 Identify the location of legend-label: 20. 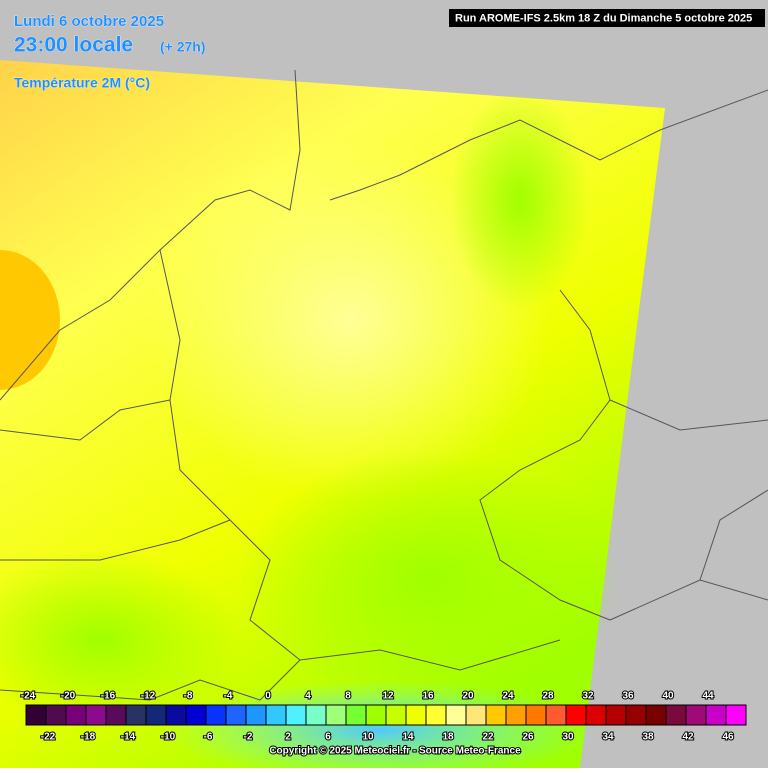
(468, 696).